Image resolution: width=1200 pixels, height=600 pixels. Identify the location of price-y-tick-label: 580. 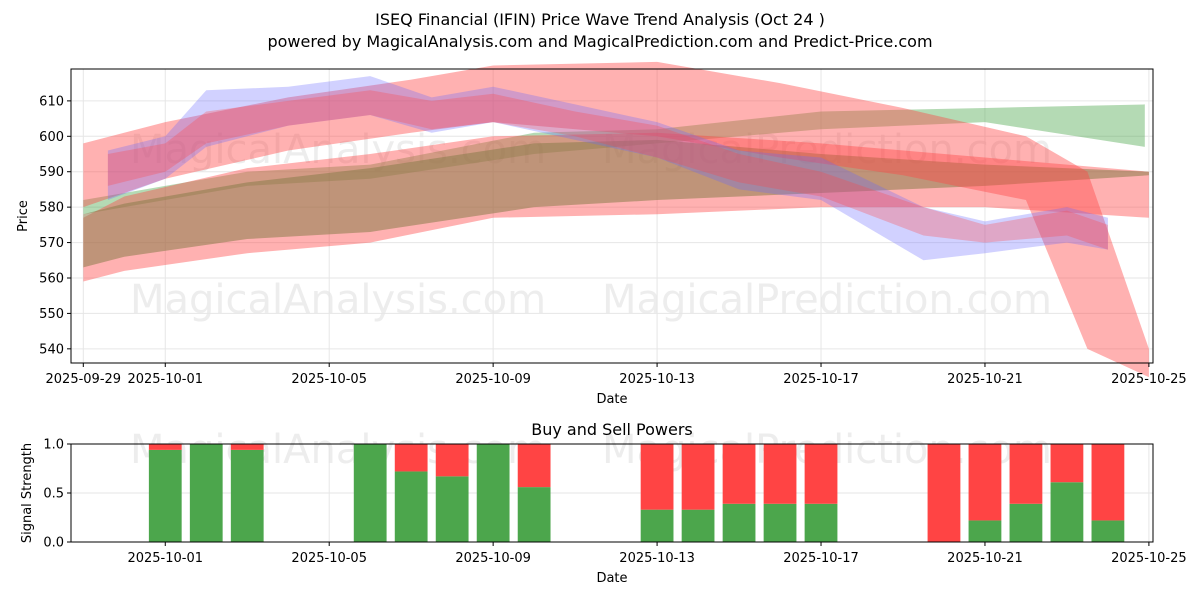
(51, 208).